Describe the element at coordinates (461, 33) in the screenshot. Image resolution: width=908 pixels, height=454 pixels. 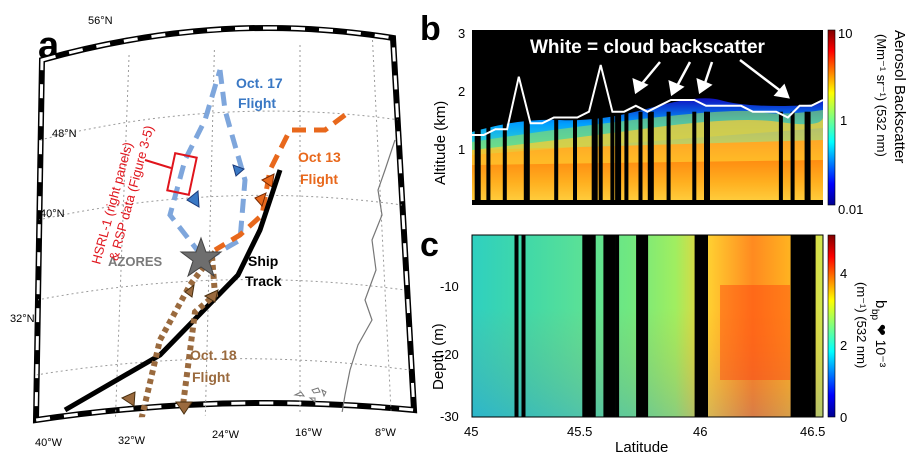
I see `lidar-ytick-3: 3` at that location.